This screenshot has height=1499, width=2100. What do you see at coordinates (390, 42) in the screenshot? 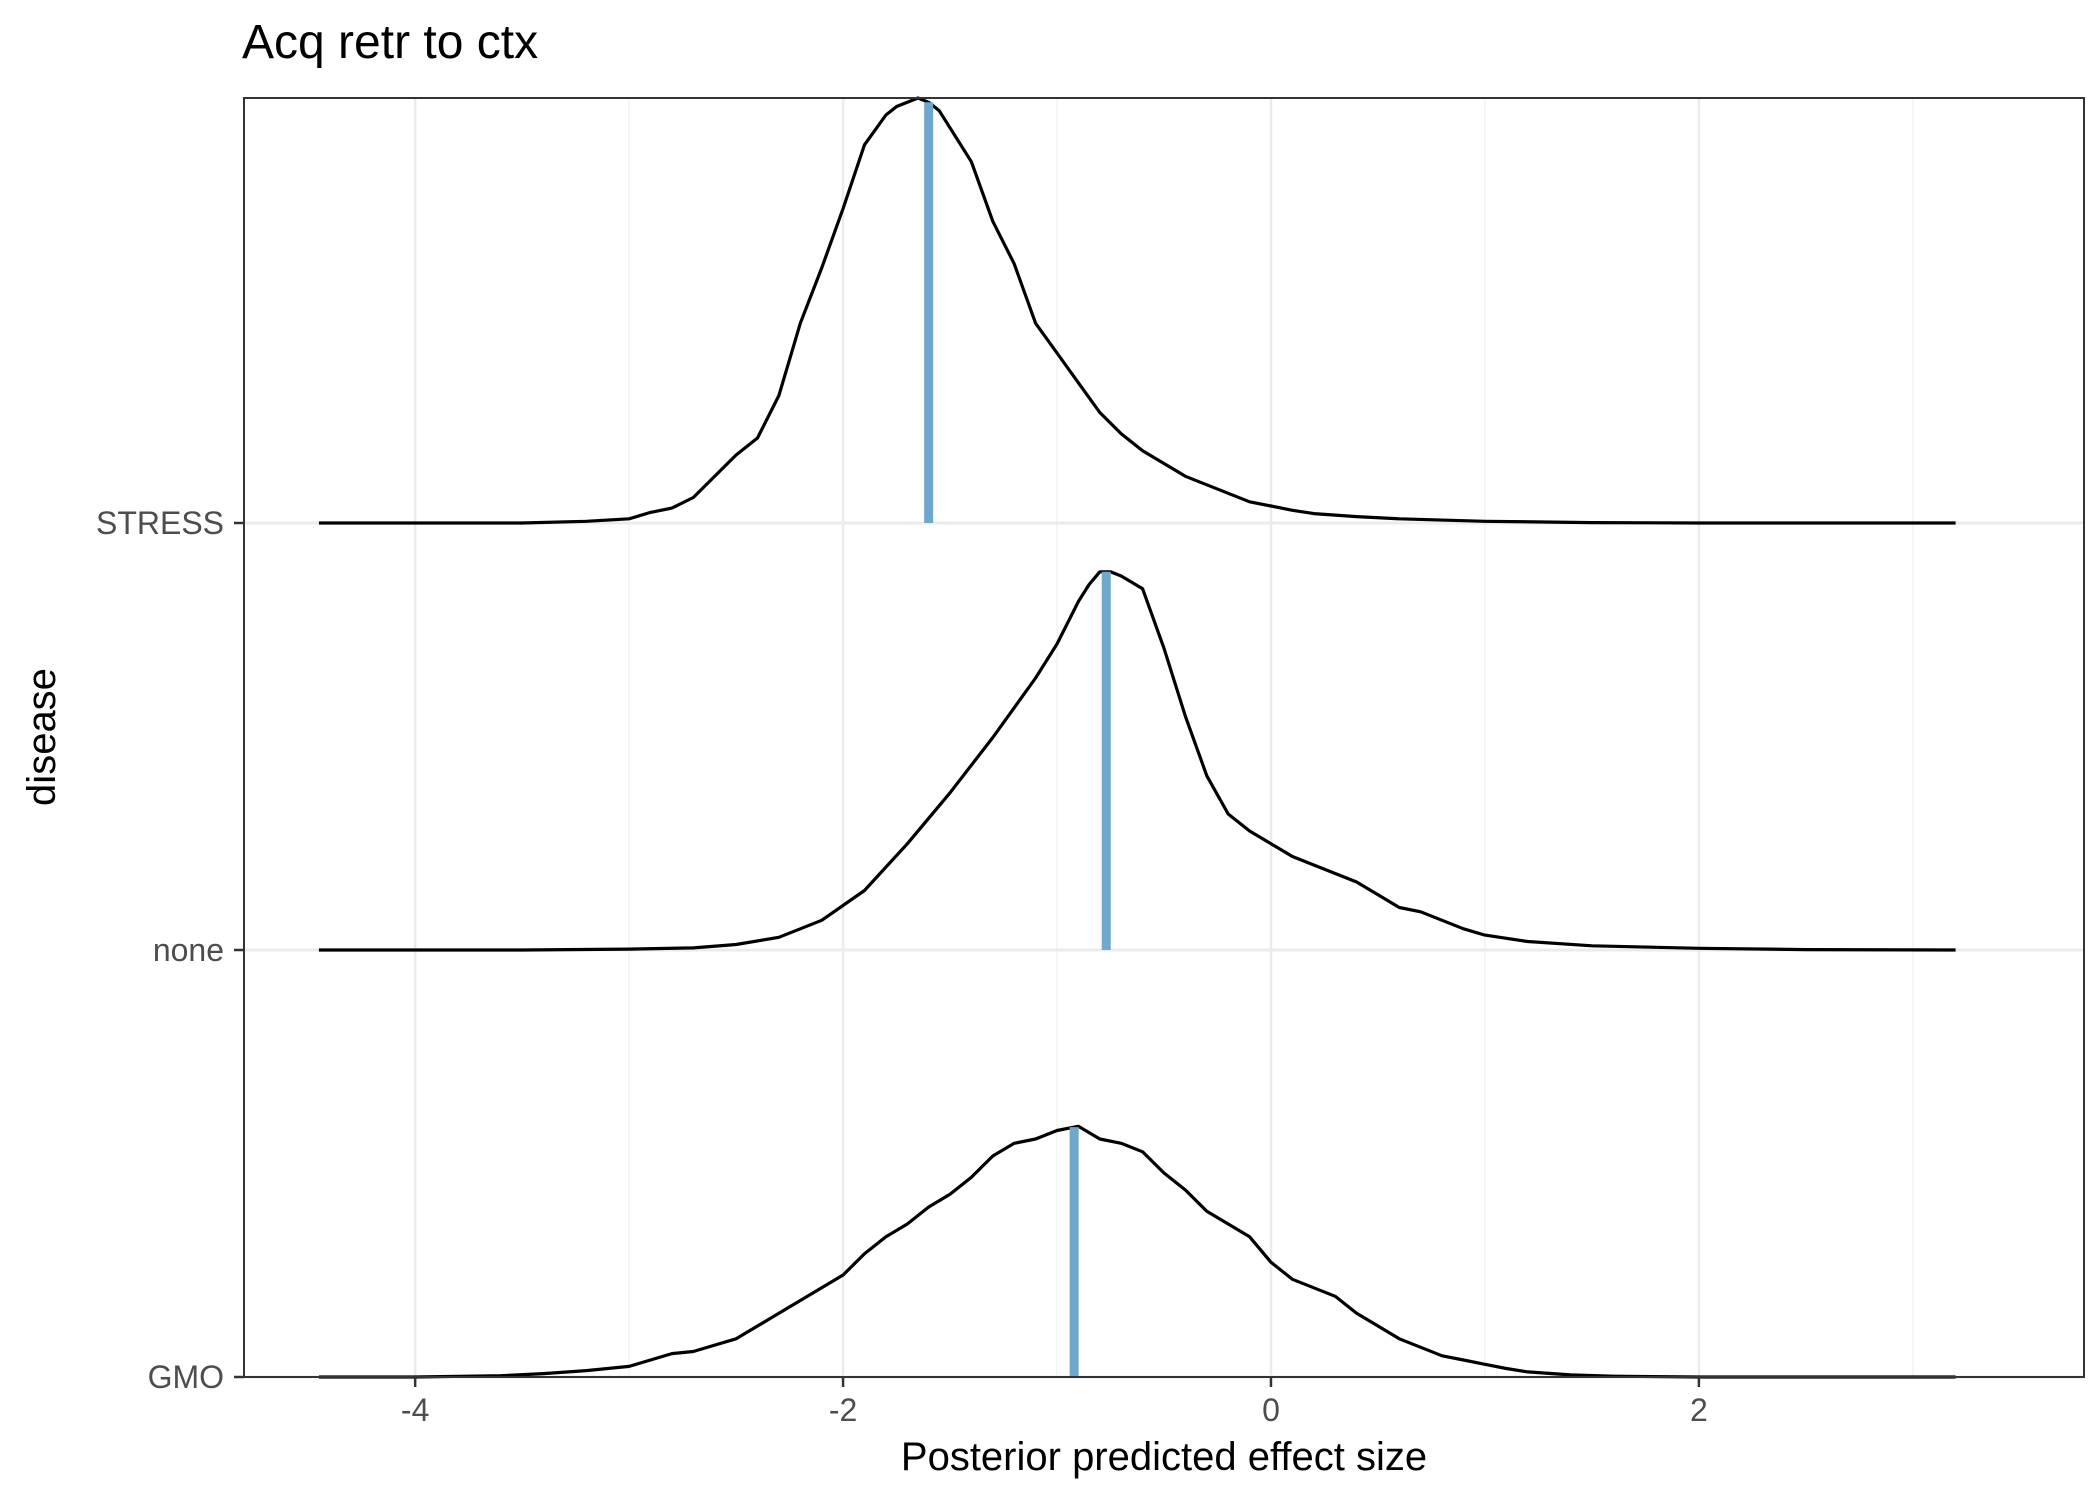
I see `chart-title: Acq retr to ctx` at bounding box center [390, 42].